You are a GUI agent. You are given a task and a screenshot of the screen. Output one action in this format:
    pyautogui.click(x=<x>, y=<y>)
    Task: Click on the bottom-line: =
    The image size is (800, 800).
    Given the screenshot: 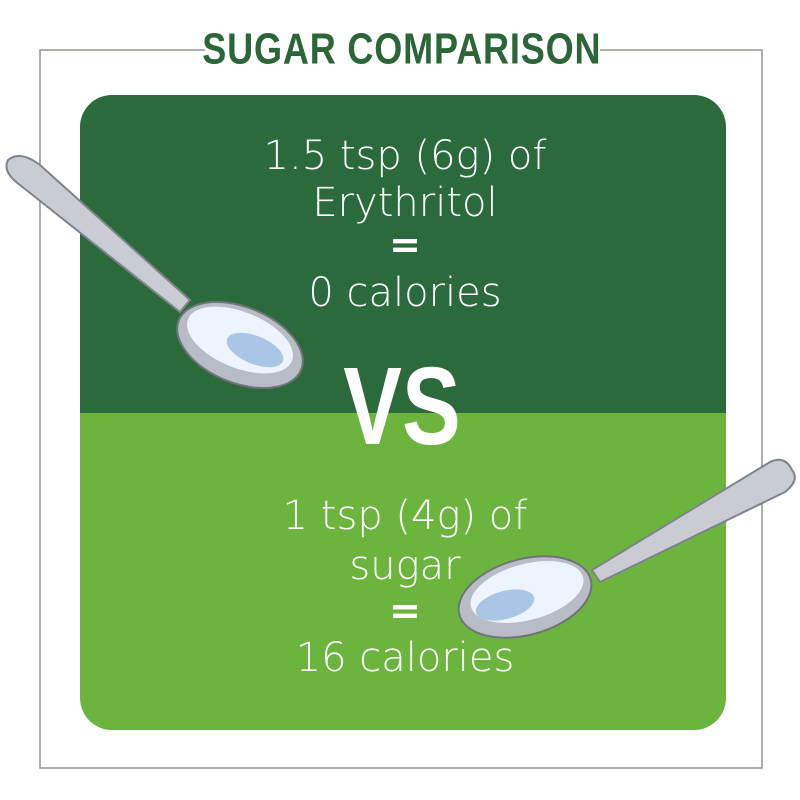 What is the action you would take?
    pyautogui.click(x=405, y=611)
    